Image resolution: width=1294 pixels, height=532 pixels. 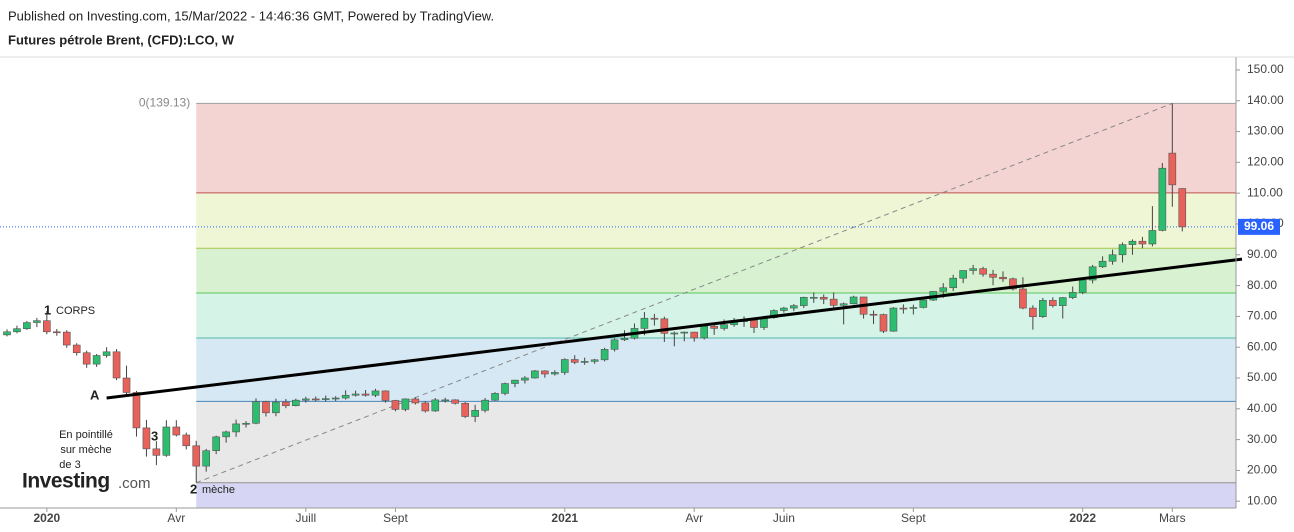 What do you see at coordinates (193, 488) in the screenshot?
I see `annotation: 2` at bounding box center [193, 488].